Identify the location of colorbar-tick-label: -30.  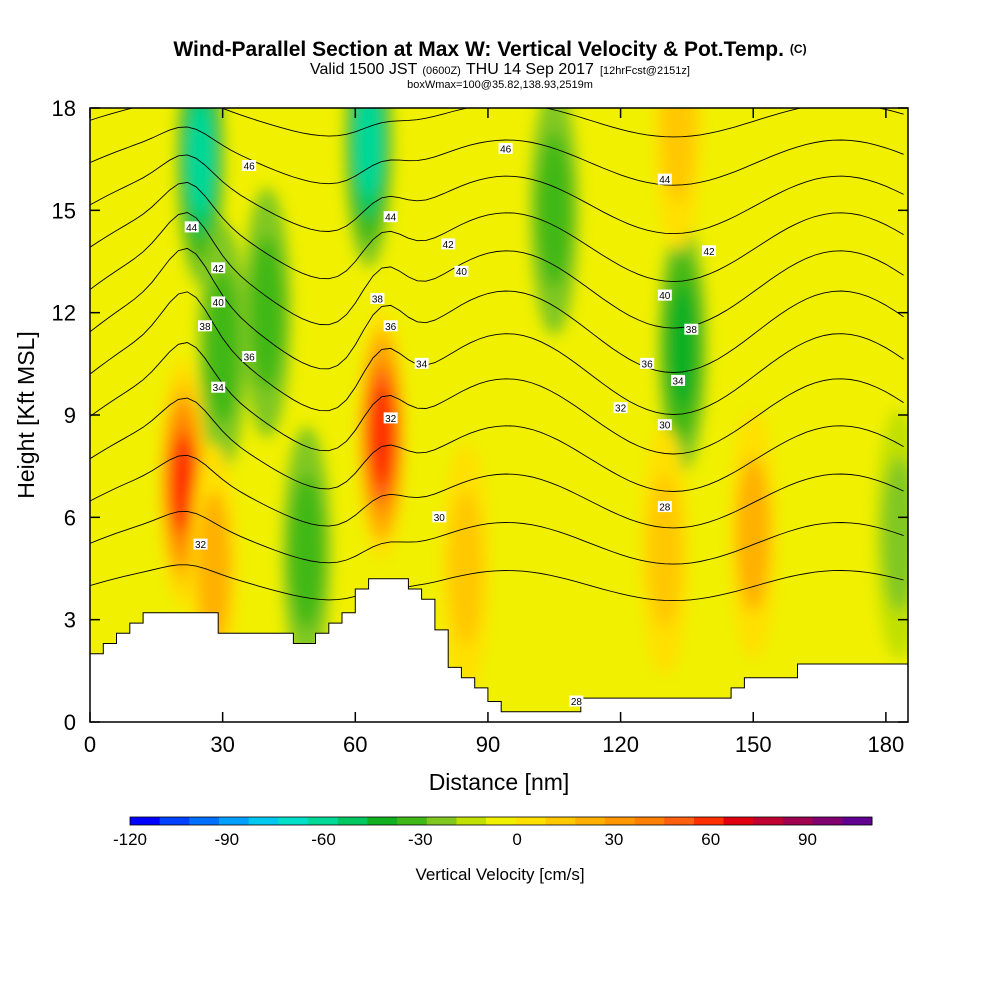
(420, 839).